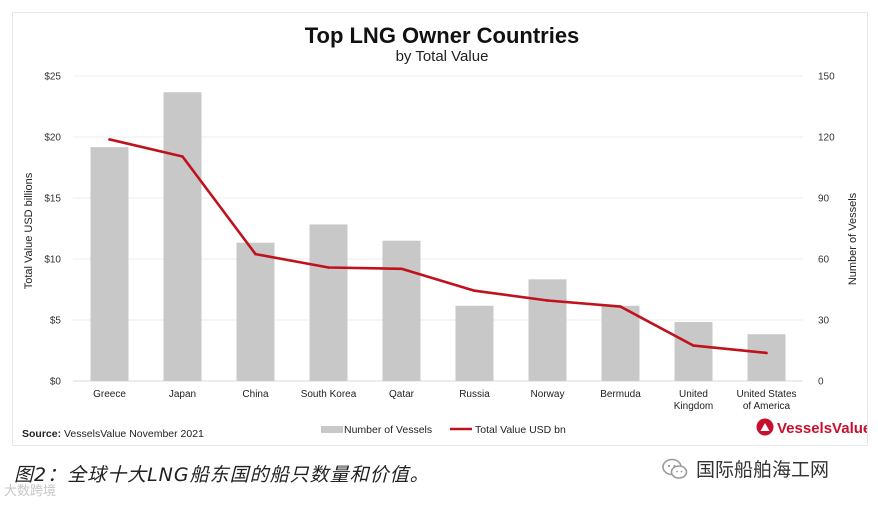 The width and height of the screenshot is (878, 505). I want to click on y-tick-right: 90, so click(824, 199).